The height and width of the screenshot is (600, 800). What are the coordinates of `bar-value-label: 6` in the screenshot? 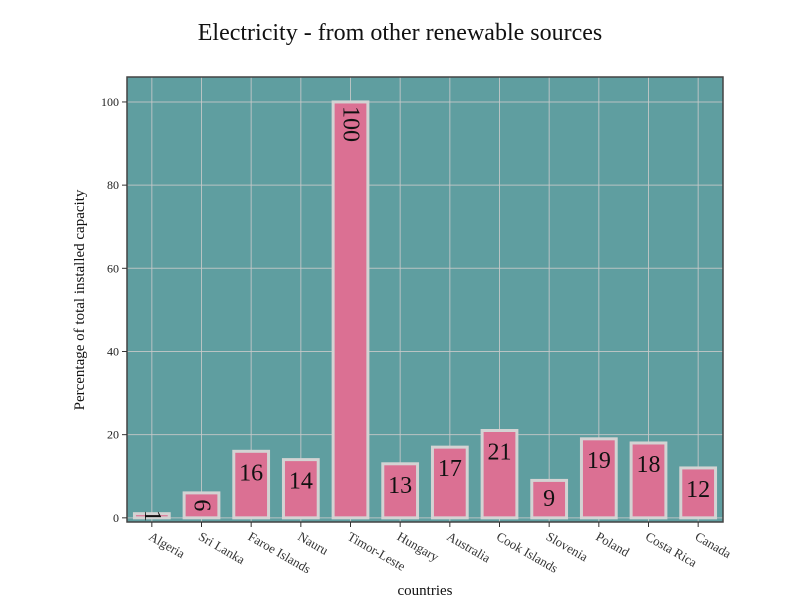 It's located at (202, 505).